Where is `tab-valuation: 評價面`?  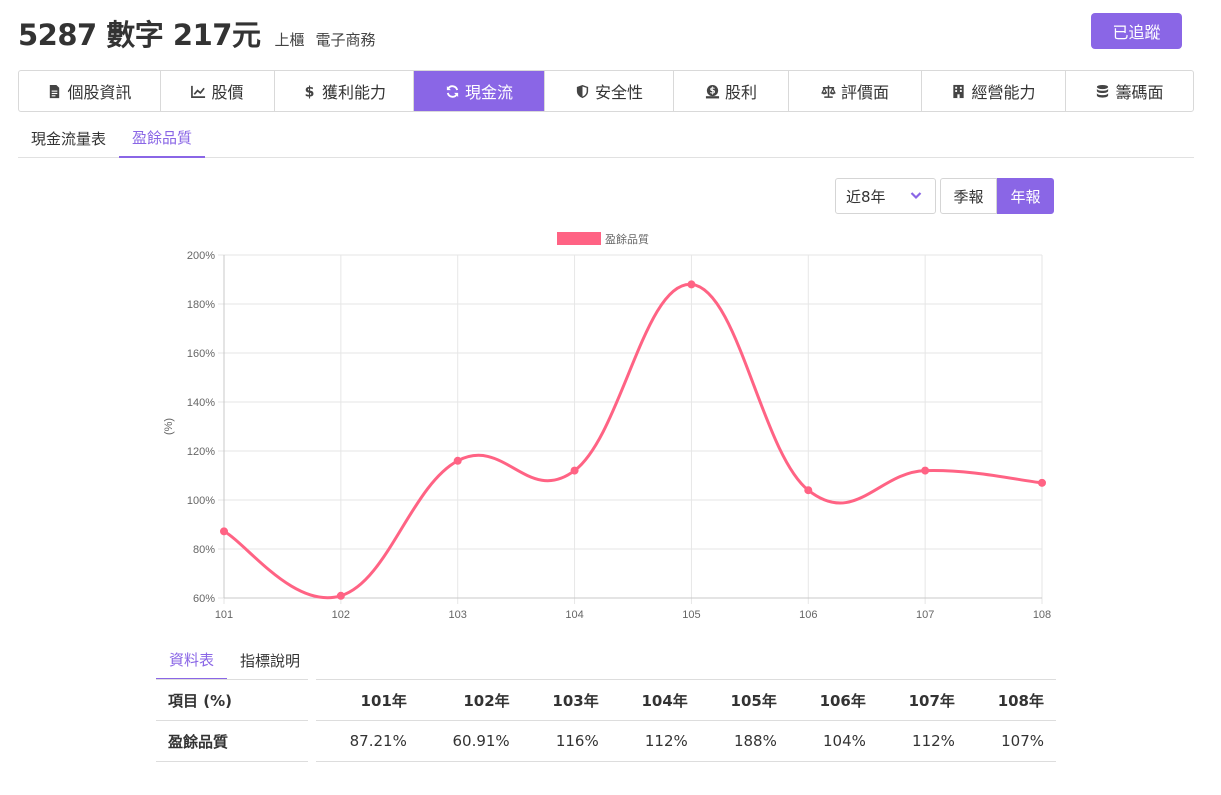
tab-valuation: 評價面 is located at coordinates (855, 91).